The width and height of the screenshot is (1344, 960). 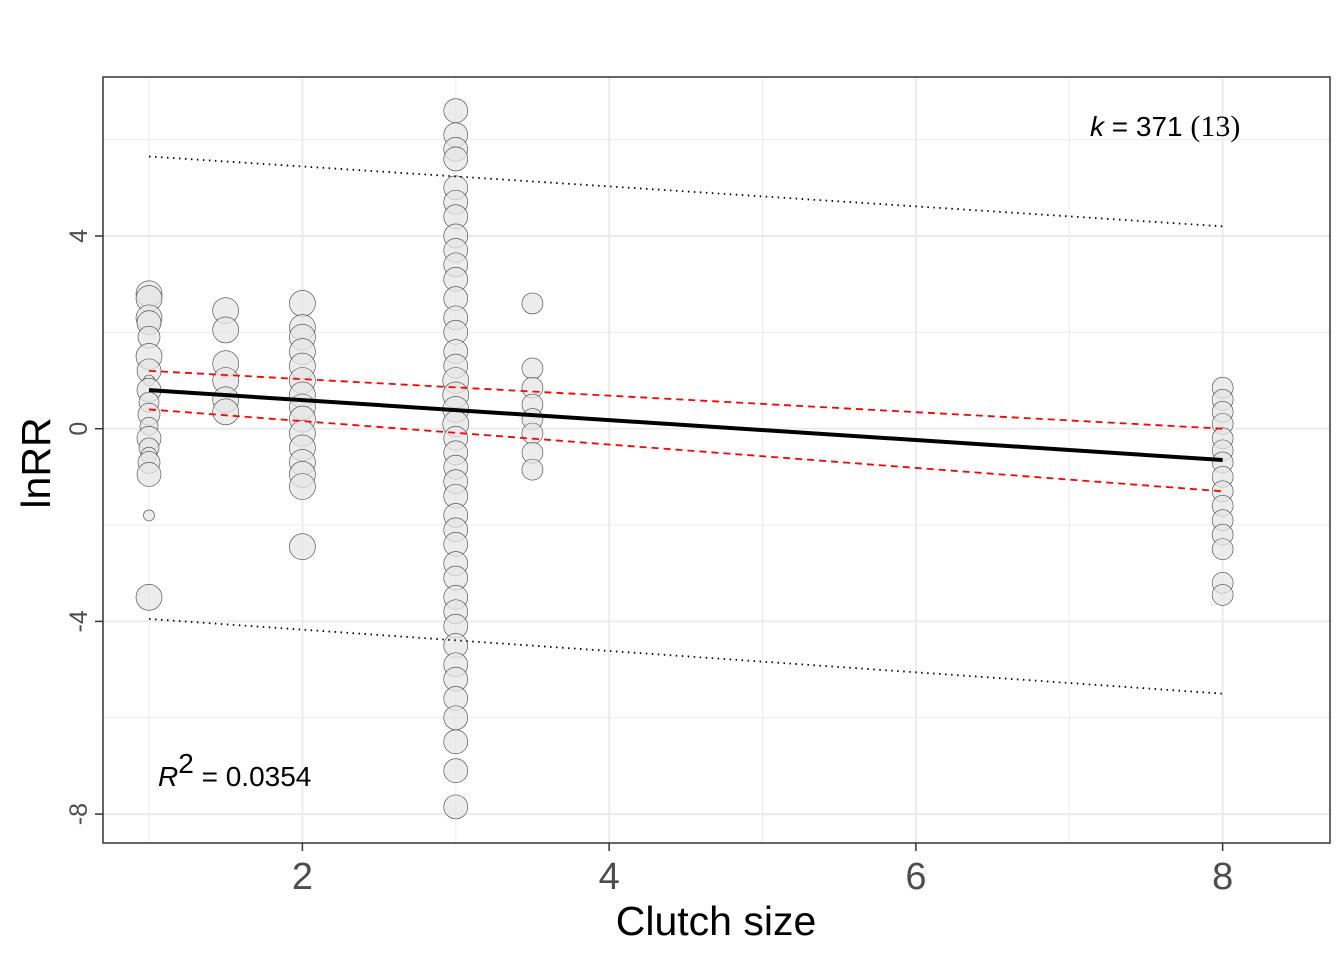 What do you see at coordinates (168, 776) in the screenshot?
I see `r2-label: R` at bounding box center [168, 776].